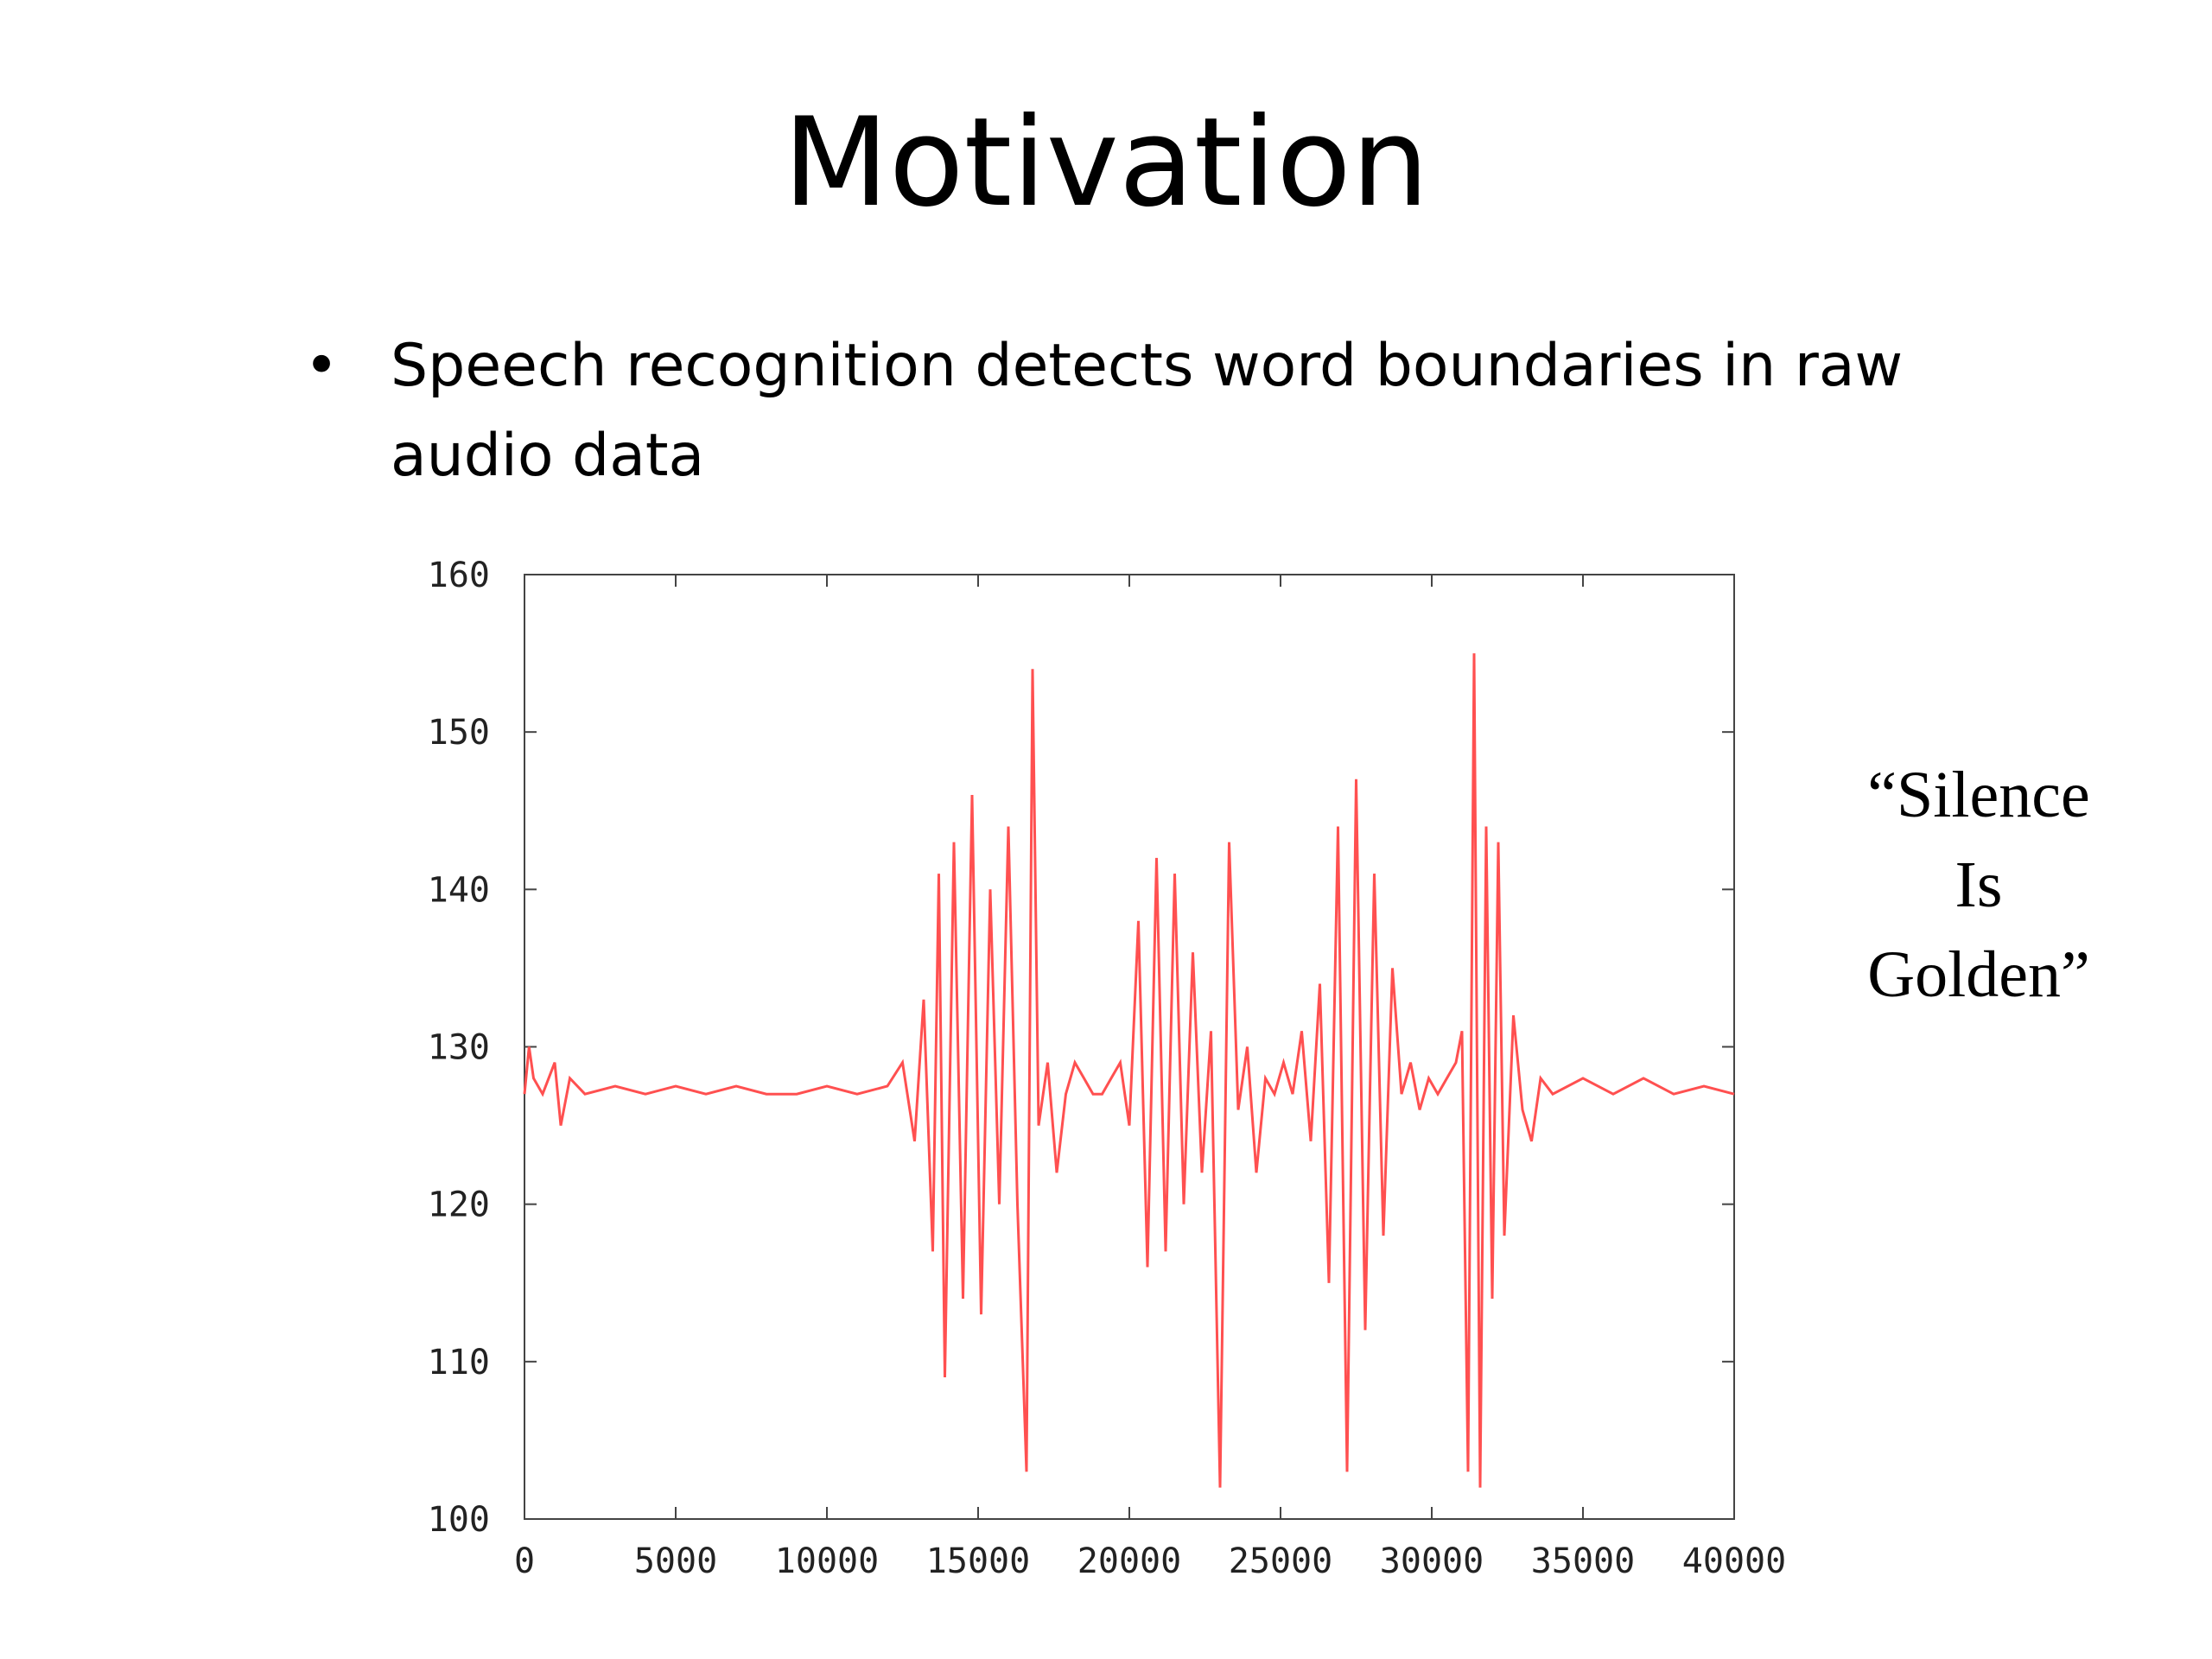 This screenshot has height=1659, width=2212. I want to click on y-tick-label: 150, so click(459, 733).